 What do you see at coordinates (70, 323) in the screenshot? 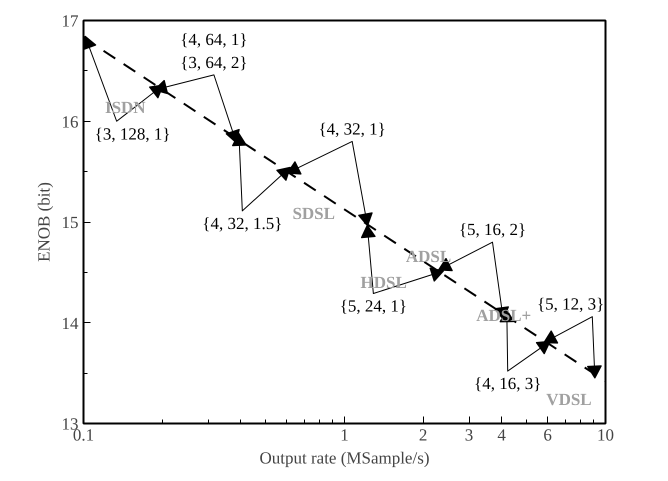
I see `y-tick-label: 14` at bounding box center [70, 323].